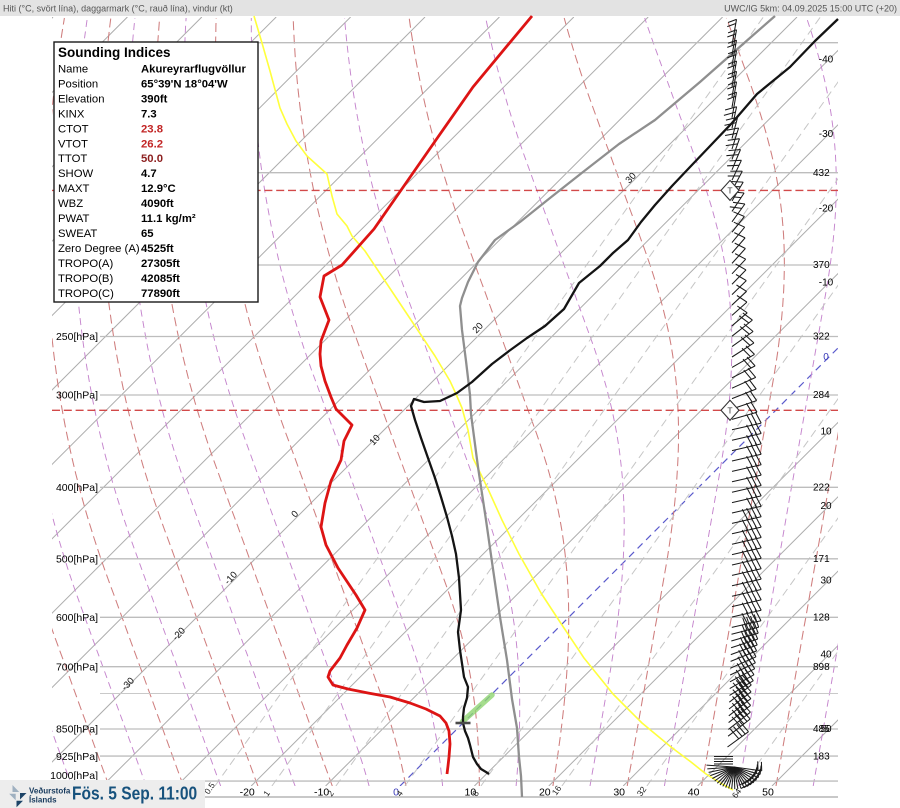 The width and height of the screenshot is (900, 808). I want to click on svg-text: WBZ, so click(70, 204).